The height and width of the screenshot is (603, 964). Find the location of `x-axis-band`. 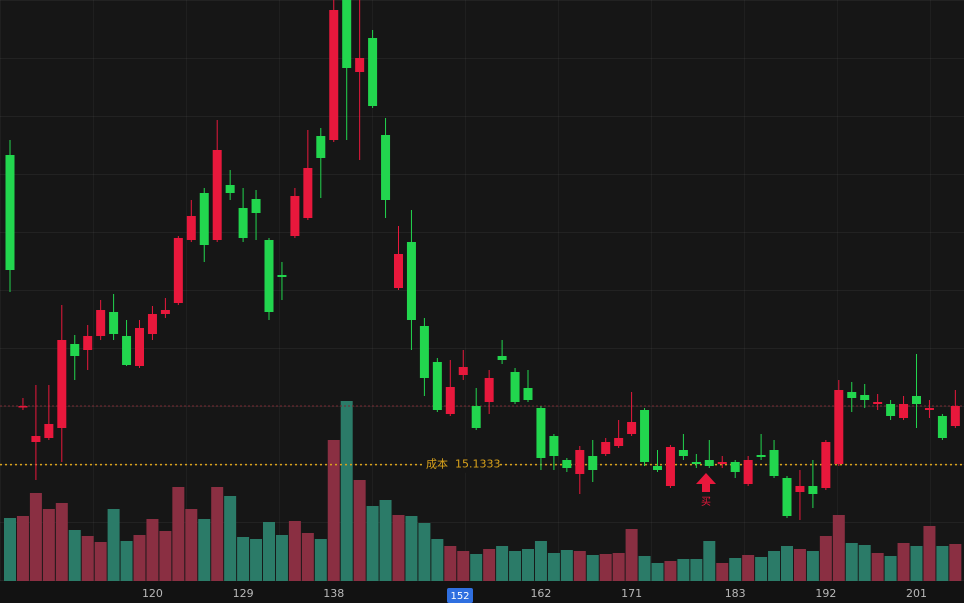

x-axis-band is located at coordinates (482, 592).